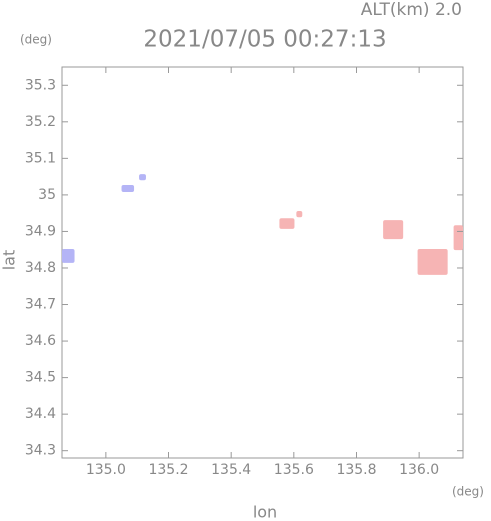  Describe the element at coordinates (168, 470) in the screenshot. I see `x-tick-label: 135.2` at that location.